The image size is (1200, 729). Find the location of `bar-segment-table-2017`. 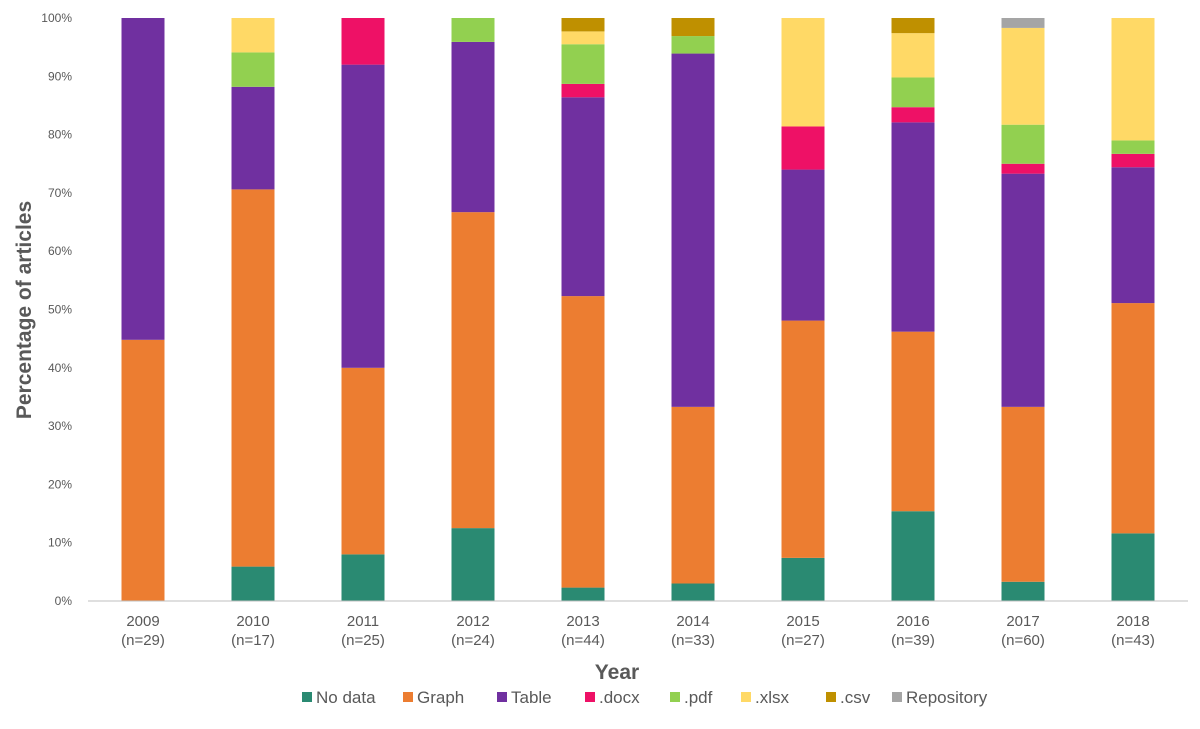

bar-segment-table-2017 is located at coordinates (1023, 290).